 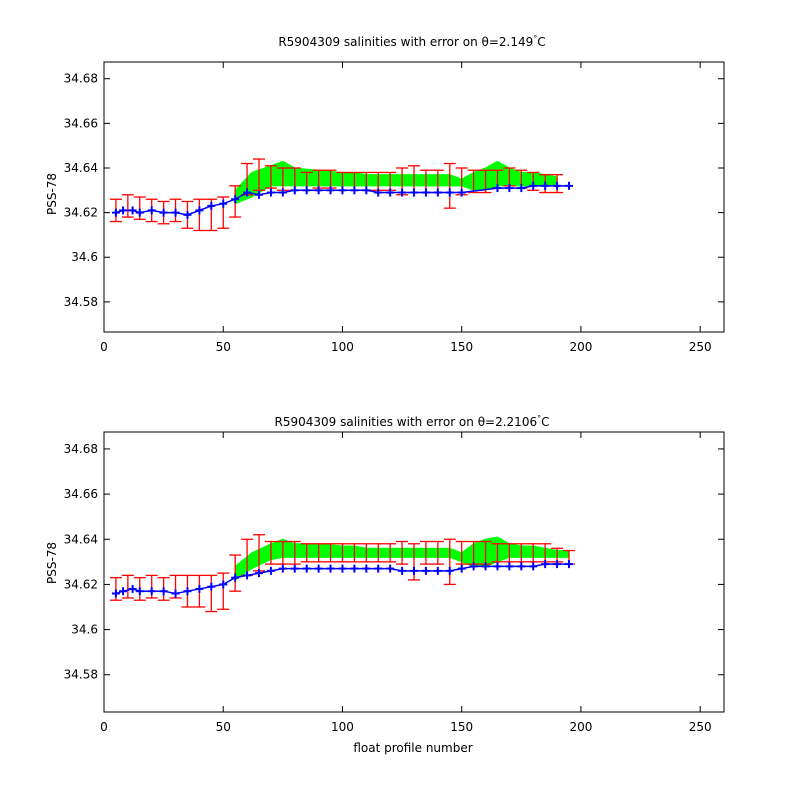 What do you see at coordinates (412, 748) in the screenshot?
I see `chart-bottom-xlabel: float profile number` at bounding box center [412, 748].